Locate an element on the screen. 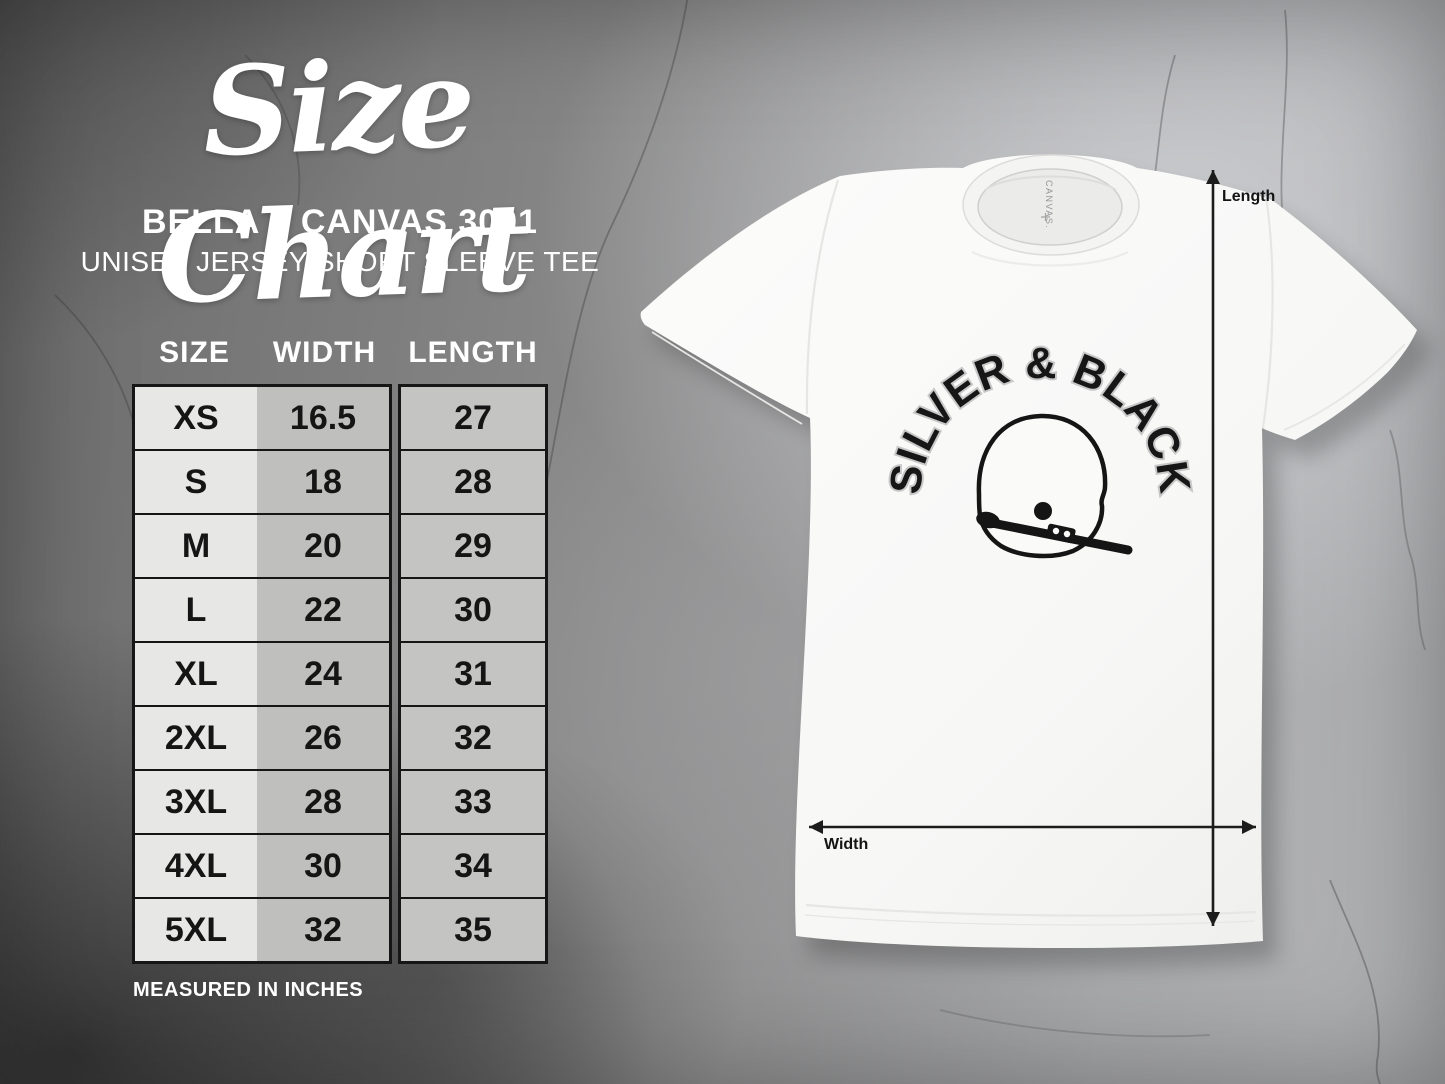  length-label: Length is located at coordinates (1248, 196).